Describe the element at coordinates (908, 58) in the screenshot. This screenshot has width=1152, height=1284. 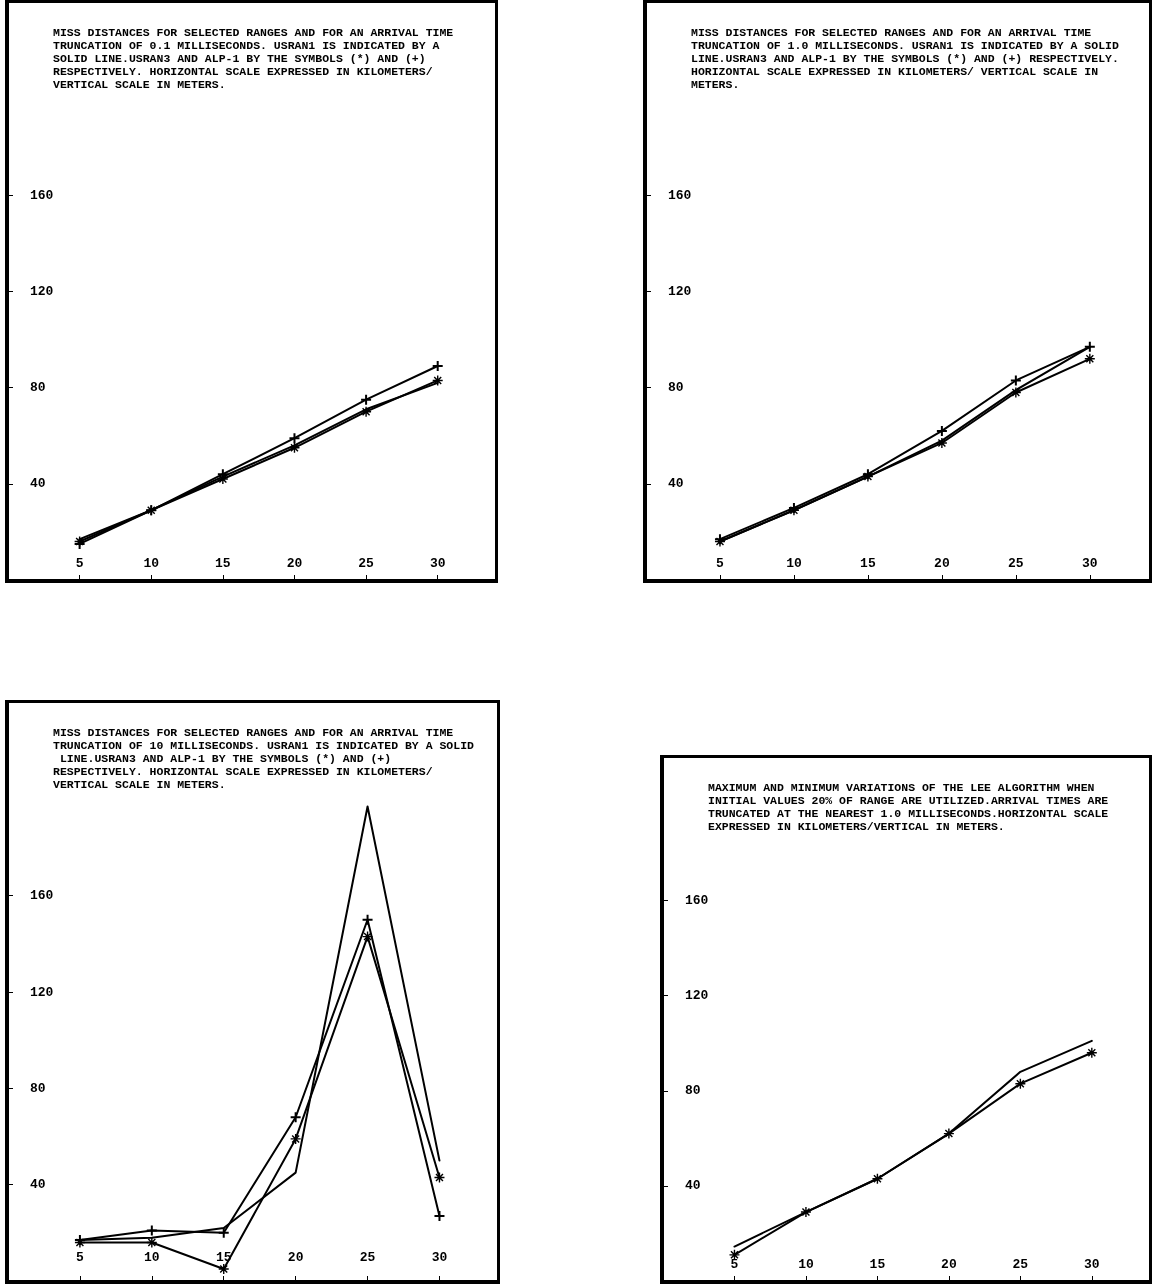
I see `text: MISS DISTANCES FOR SELECTED RANGES AND FOR AN ARRIVAL TIME TRUNCATION OF 1.0 MILLISECONDS. USRAN1 IS INDICATED BY A SOLID LINE.USRAN3 AND ALP-1 BY THE SYMBOLS (*) AND (+) RESPECTIVELY. HORIZONTAL SCALE EXPRESSED IN KILOMETERS/ VERTICAL SCALE IN METERS.` at that location.